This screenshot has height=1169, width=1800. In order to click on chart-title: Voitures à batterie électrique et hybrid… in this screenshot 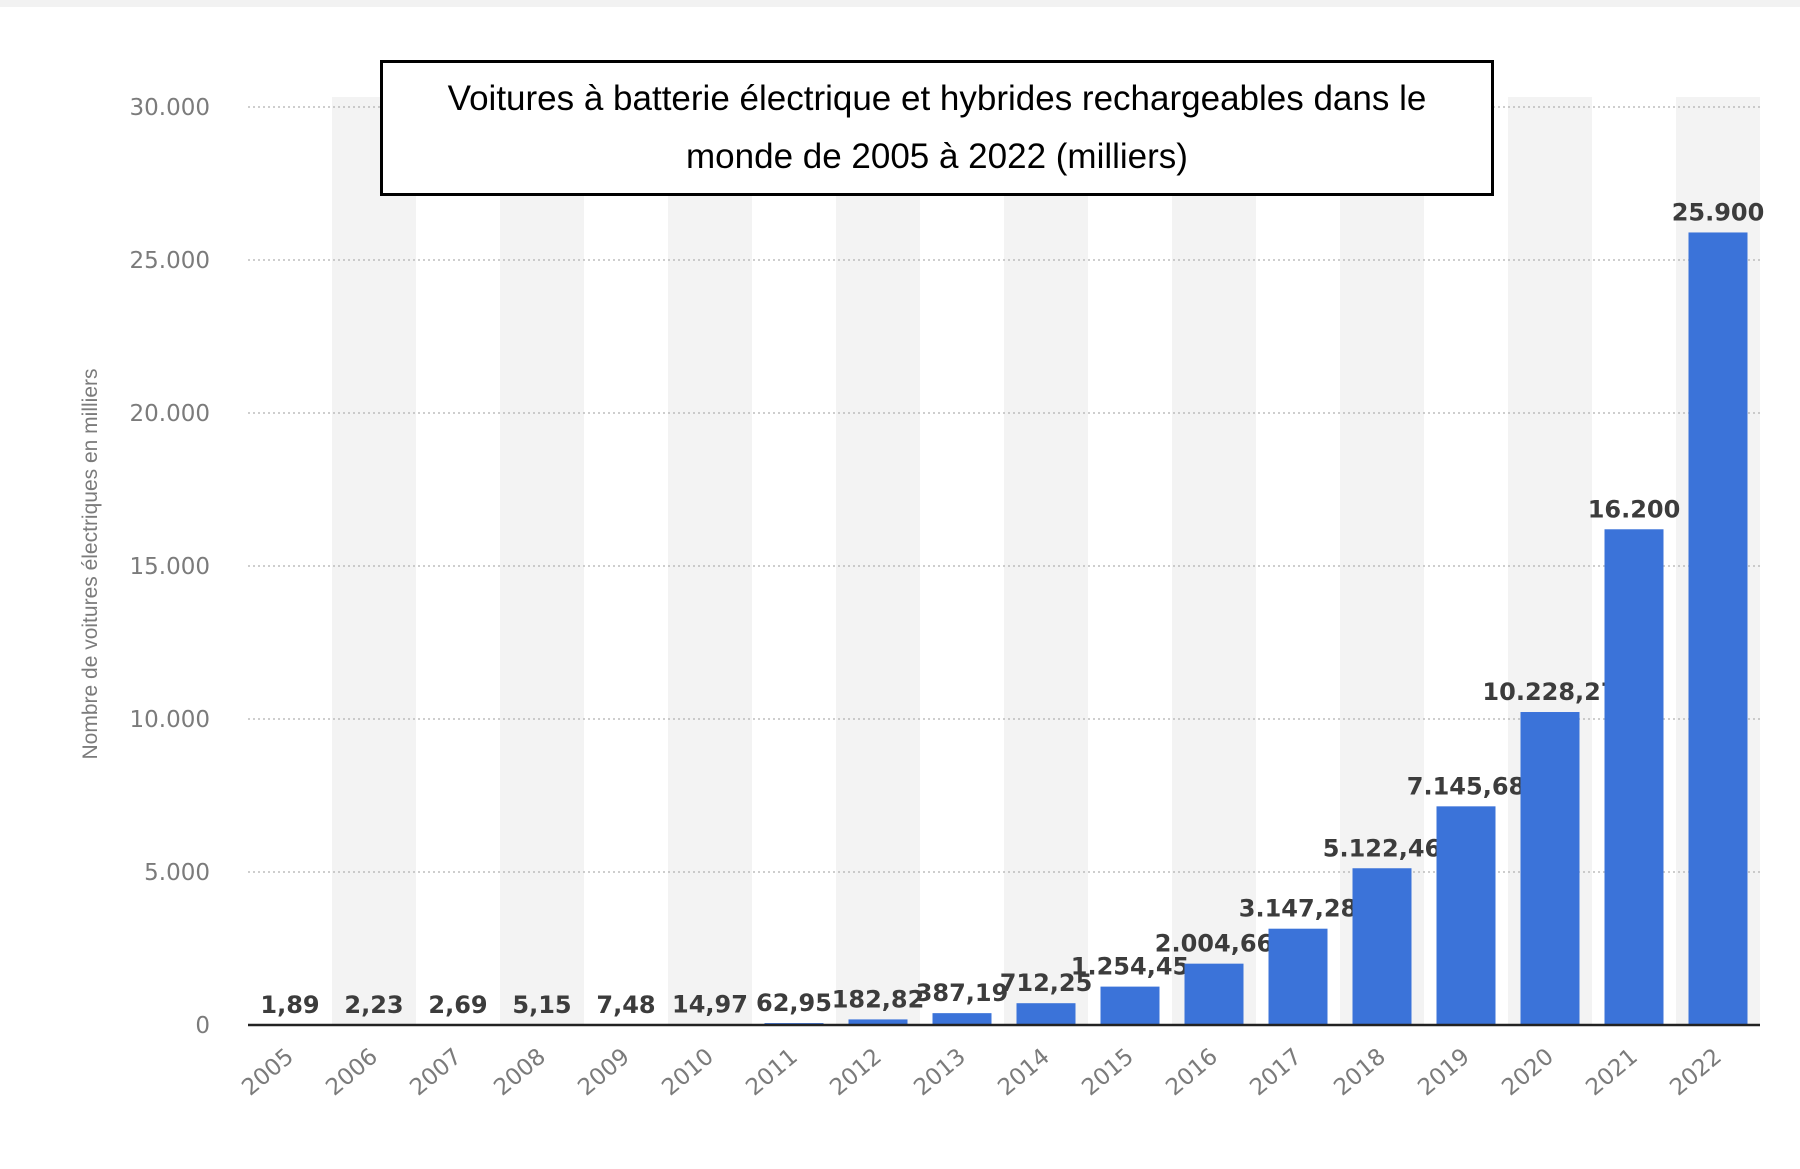, I will do `click(937, 128)`.